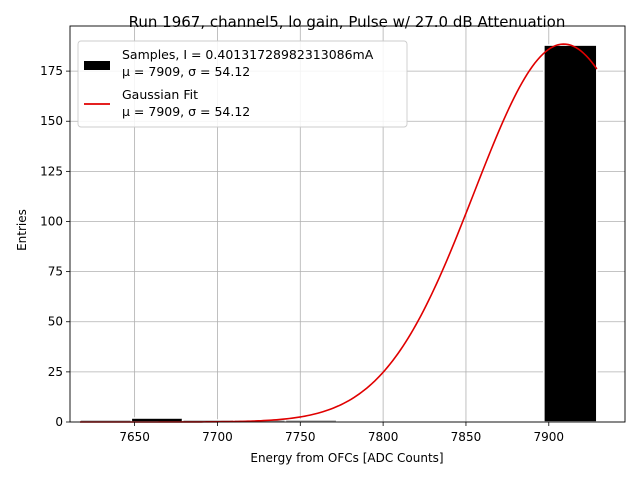 This screenshot has height=480, width=640. I want to click on y-tick-label: 100, so click(51, 221).